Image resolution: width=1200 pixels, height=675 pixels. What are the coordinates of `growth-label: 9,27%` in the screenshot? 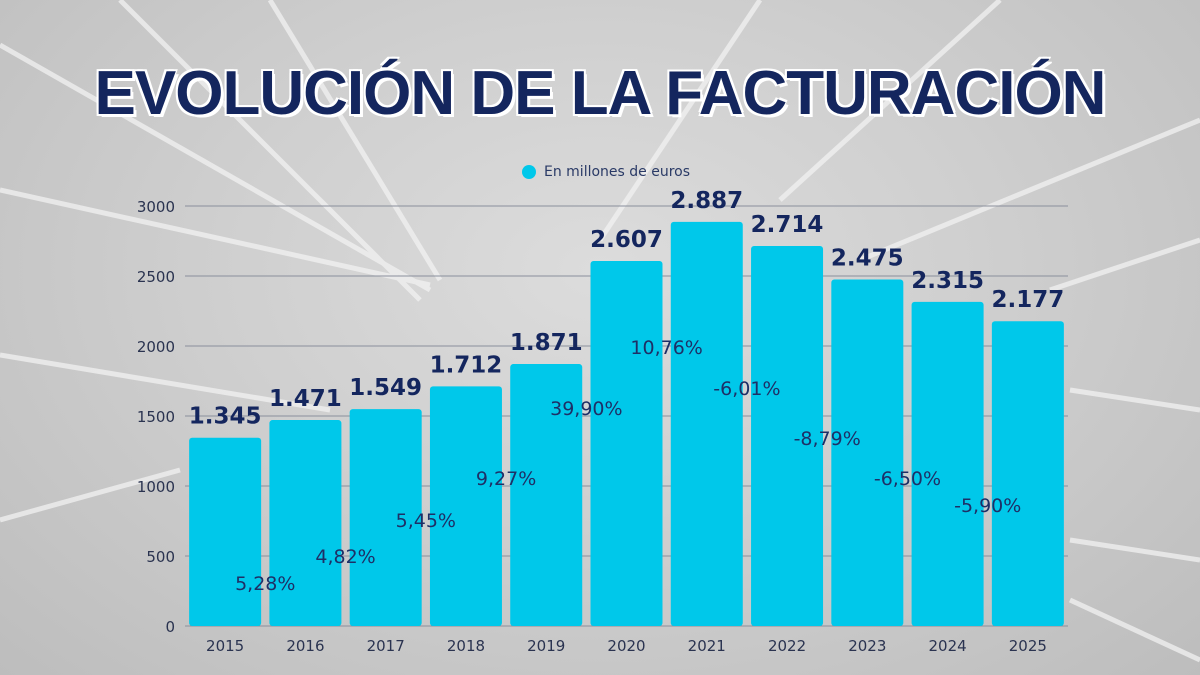 It's located at (506, 479).